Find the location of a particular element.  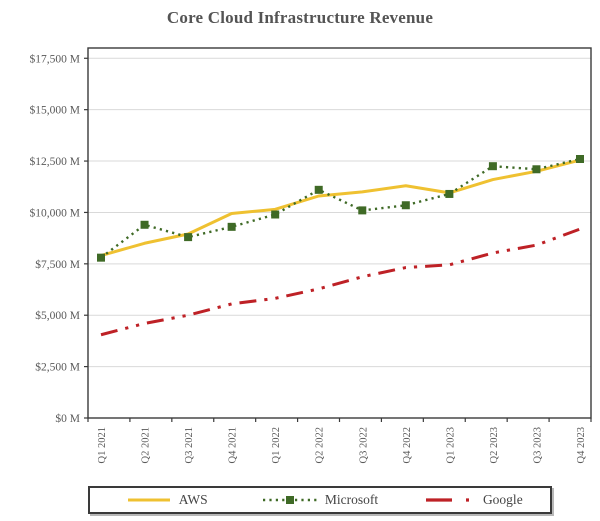

x-axis-label: Q2 2023 is located at coordinates (494, 445).